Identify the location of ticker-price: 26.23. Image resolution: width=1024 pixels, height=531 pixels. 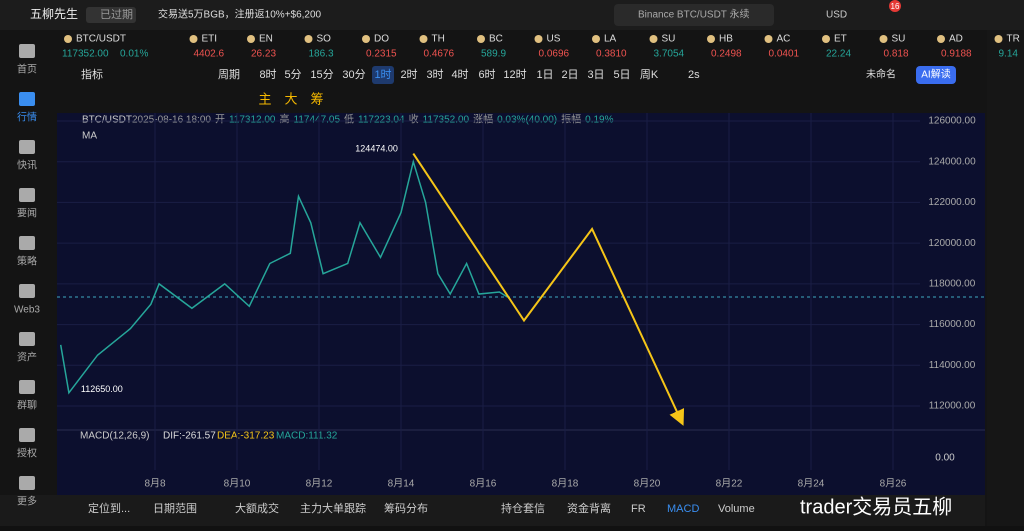
(263, 54).